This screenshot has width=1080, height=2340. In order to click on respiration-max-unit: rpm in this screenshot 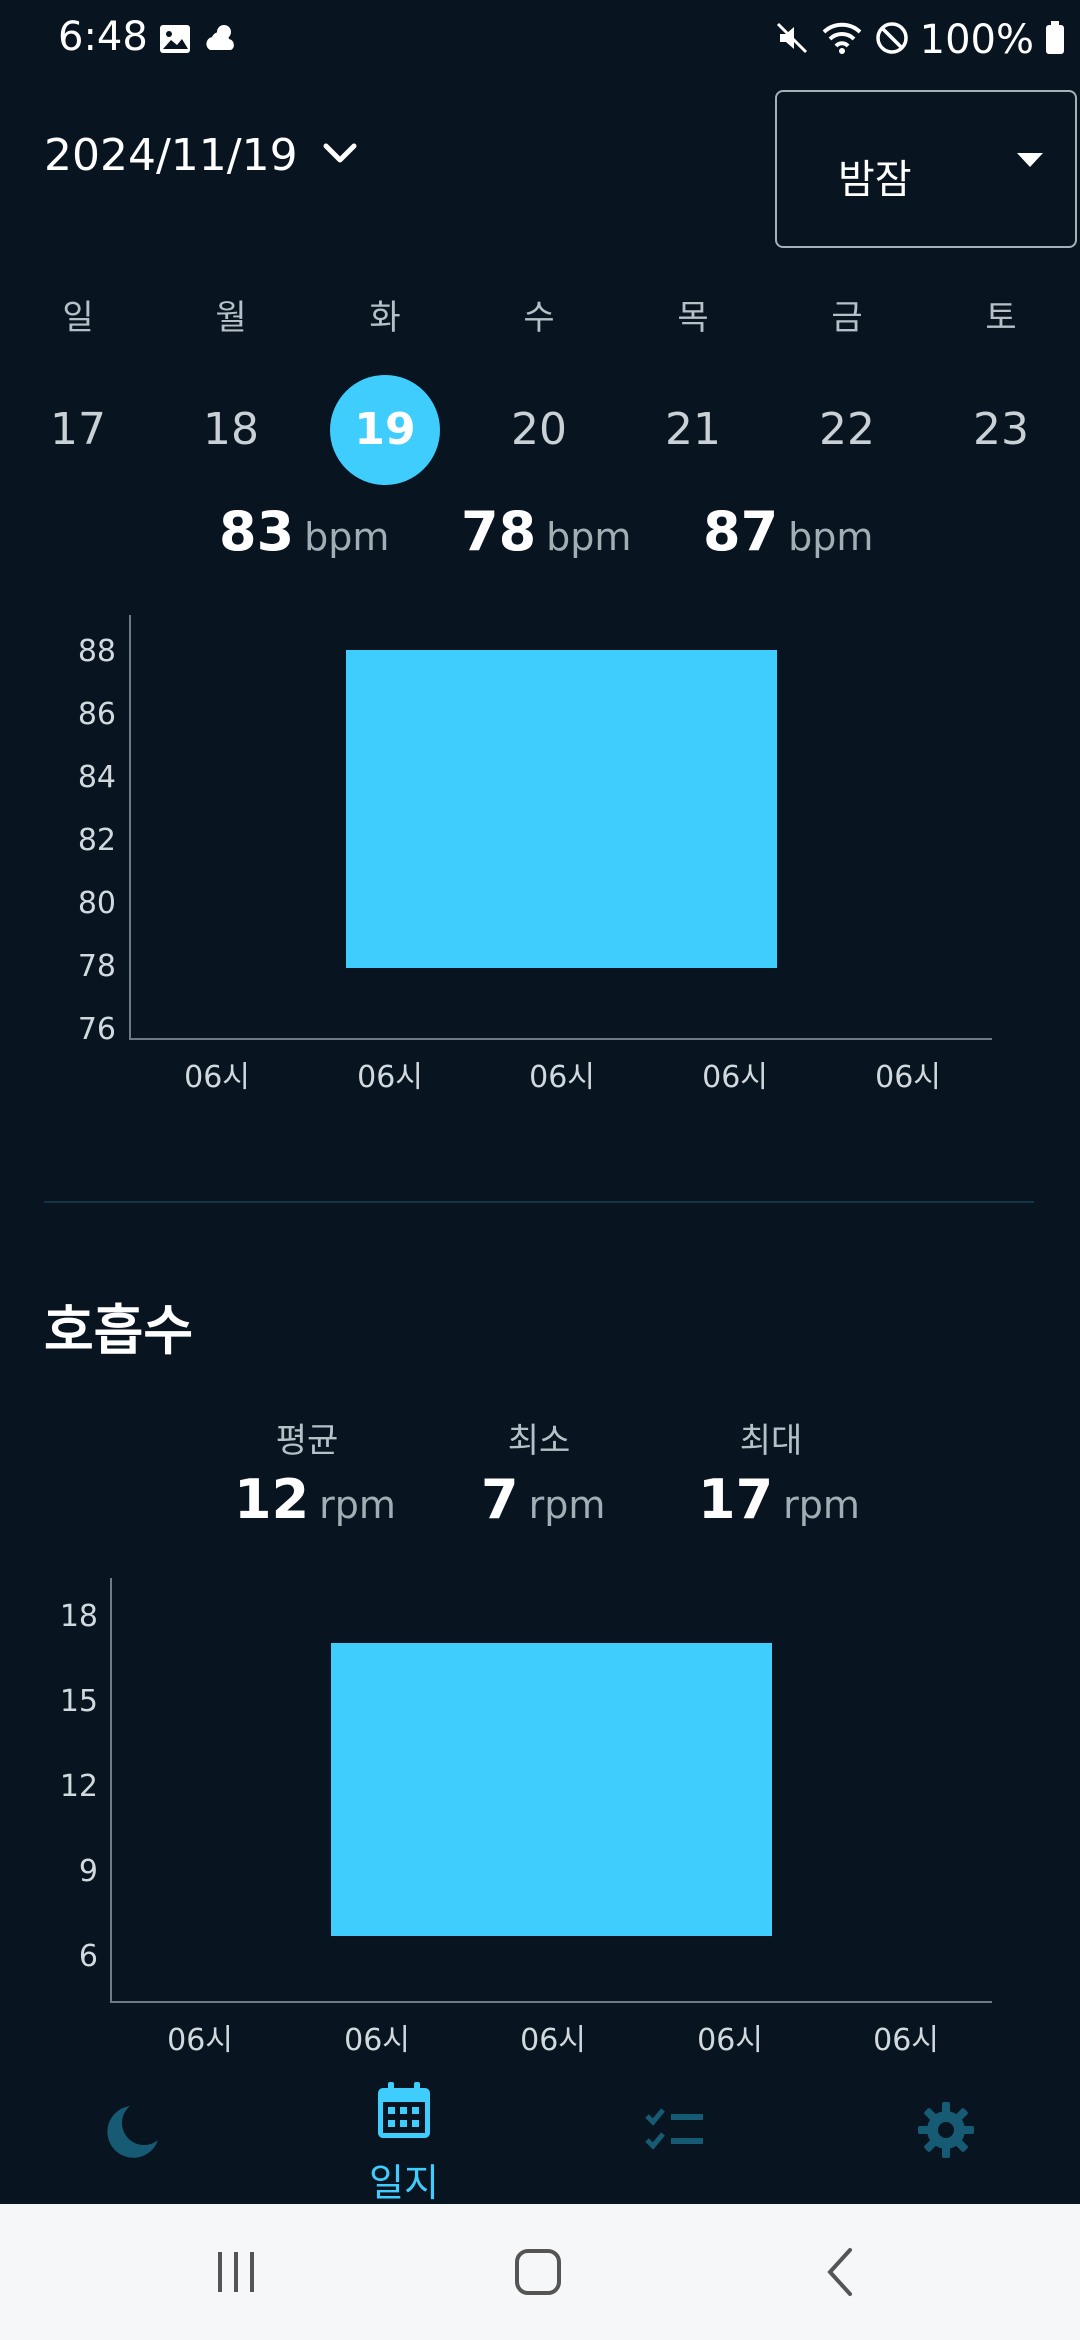, I will do `click(821, 1505)`.